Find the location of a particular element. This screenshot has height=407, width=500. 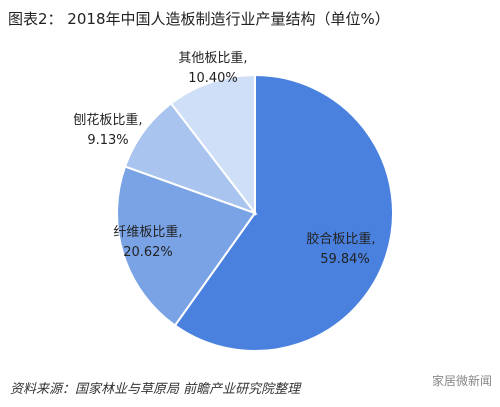

slice-value-label: 59.84% is located at coordinates (345, 259).